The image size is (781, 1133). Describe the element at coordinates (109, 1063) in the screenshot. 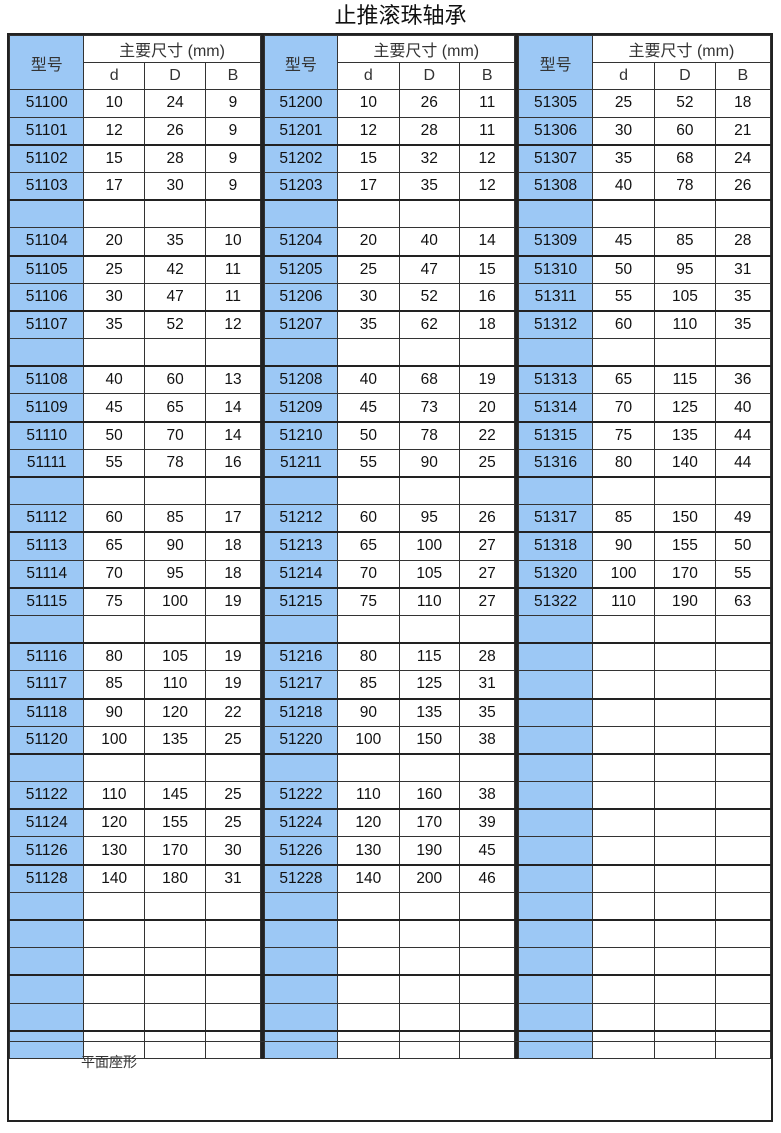

I see `footer-note: 平面座形` at that location.